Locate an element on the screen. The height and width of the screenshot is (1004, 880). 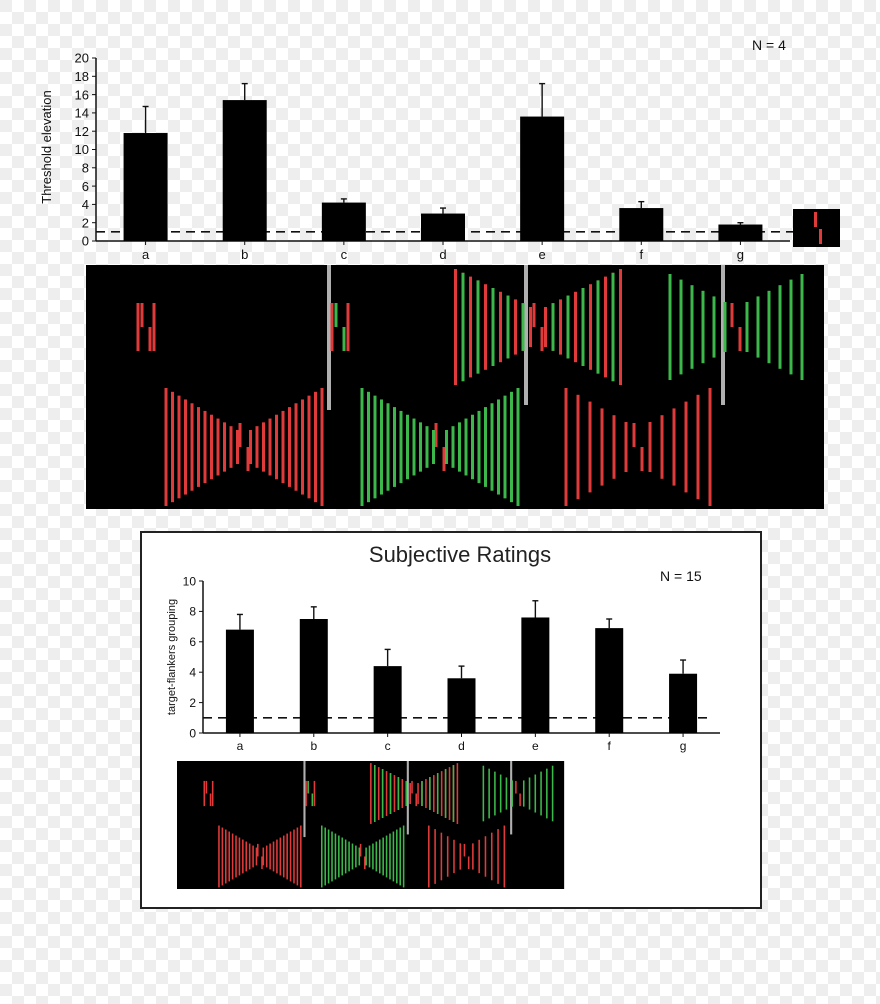
y-tick-label: 10 is located at coordinates (82, 149).